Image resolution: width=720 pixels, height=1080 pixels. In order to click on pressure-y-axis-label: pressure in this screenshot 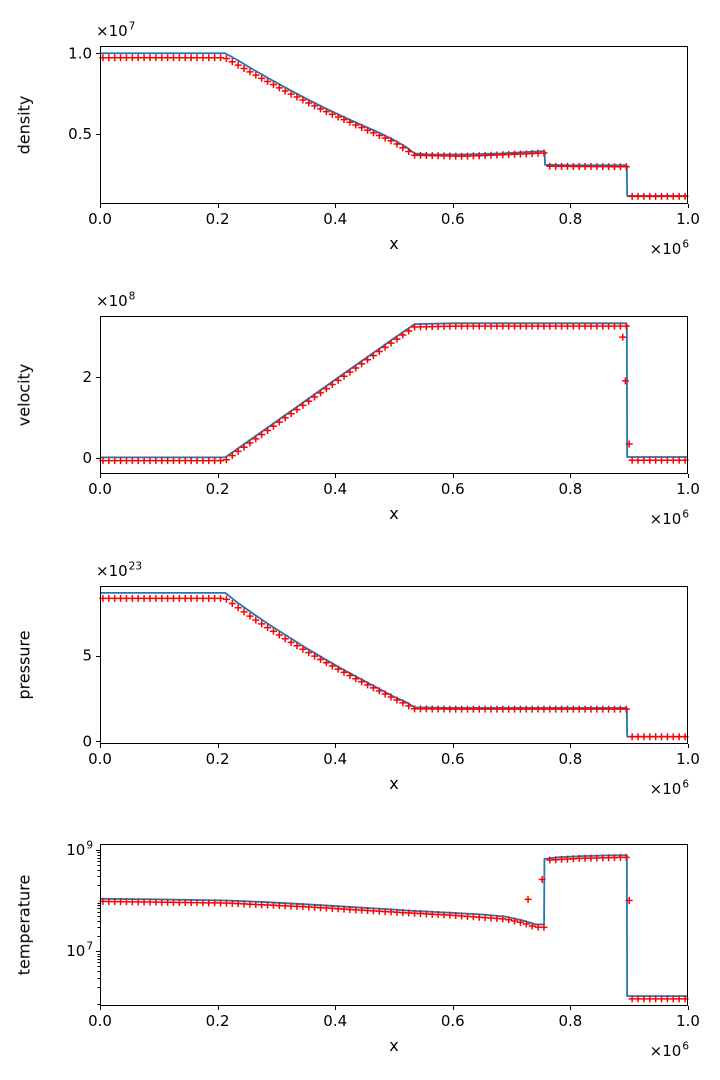, I will do `click(24, 665)`.